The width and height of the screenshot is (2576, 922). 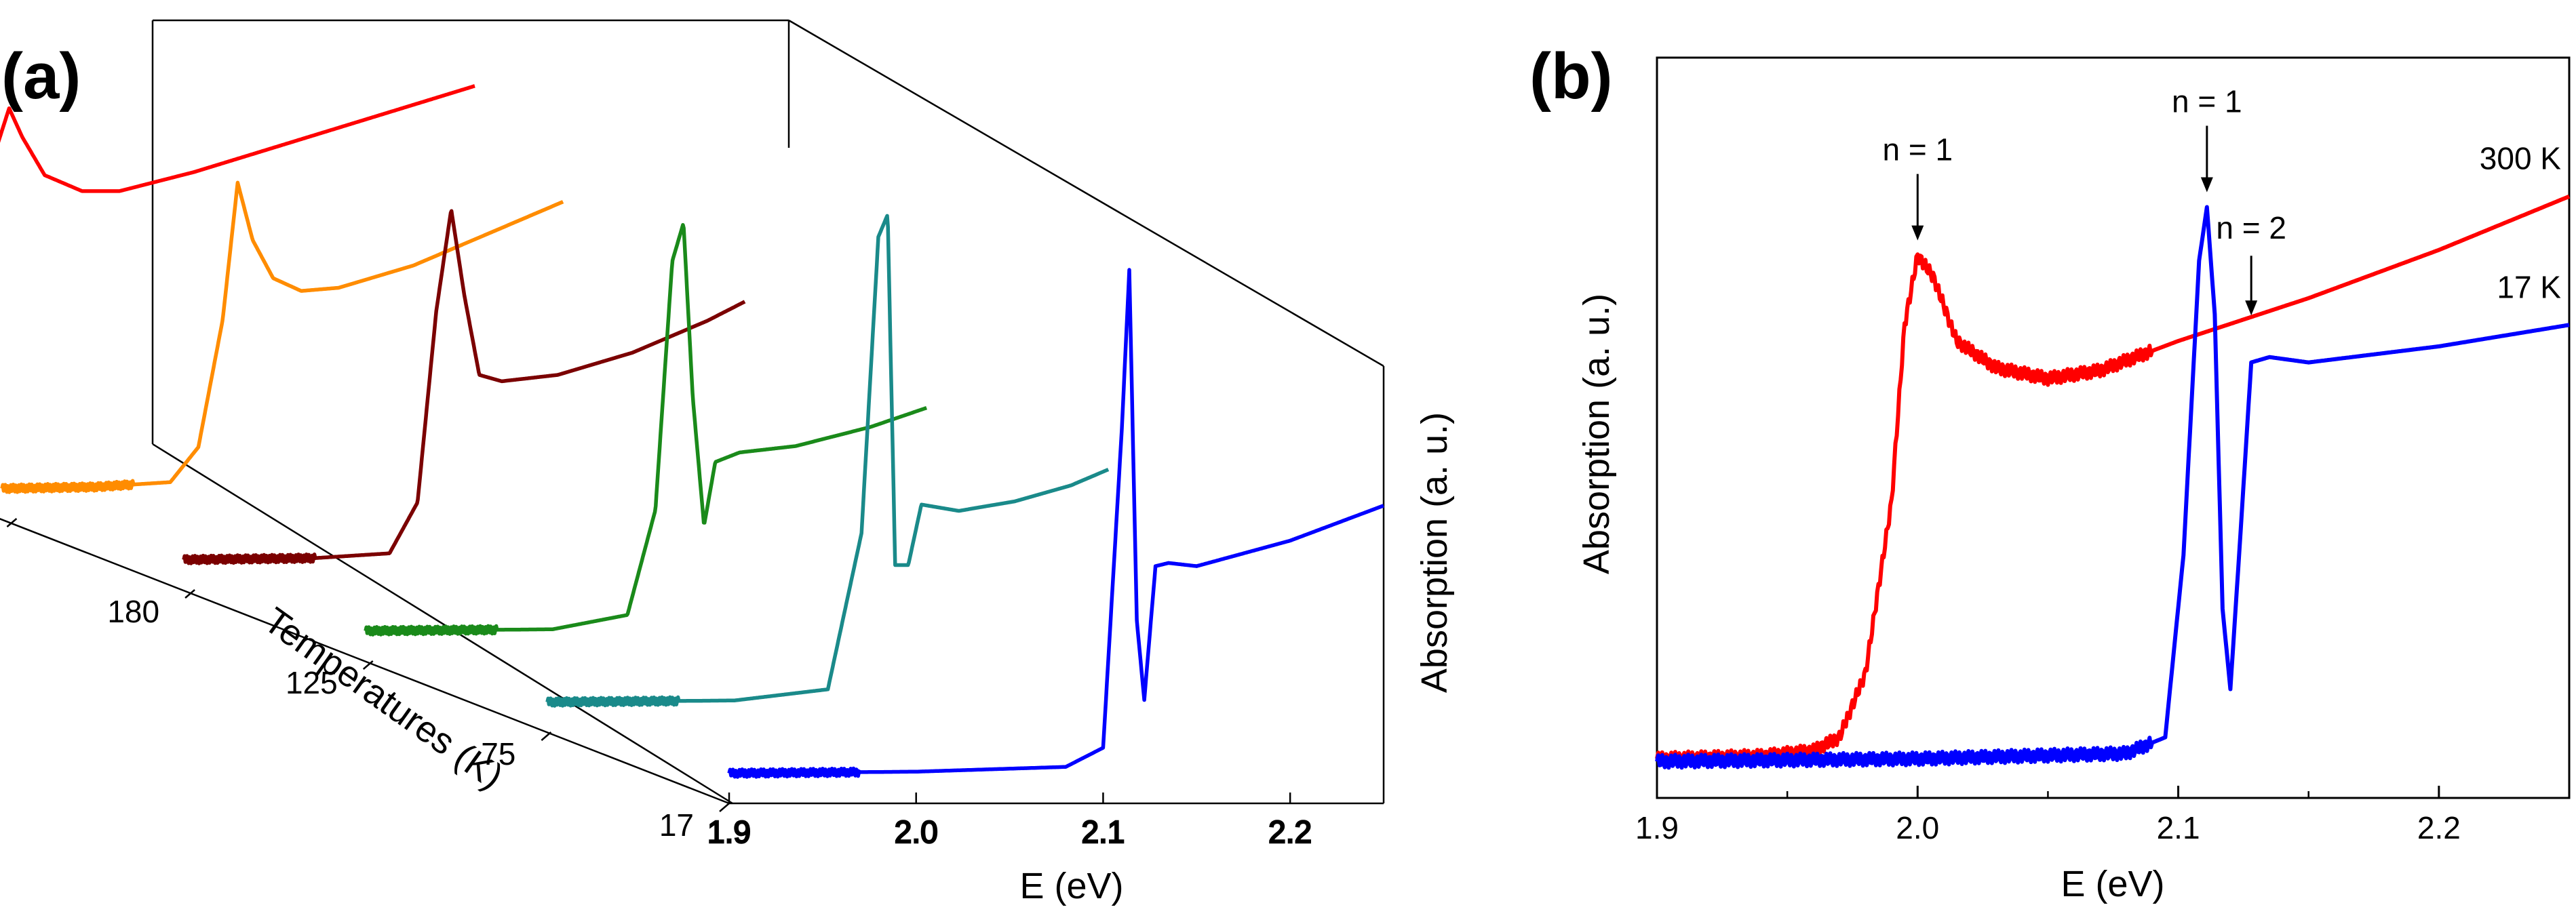 What do you see at coordinates (2529, 286) in the screenshot?
I see `series-label: 17 K` at bounding box center [2529, 286].